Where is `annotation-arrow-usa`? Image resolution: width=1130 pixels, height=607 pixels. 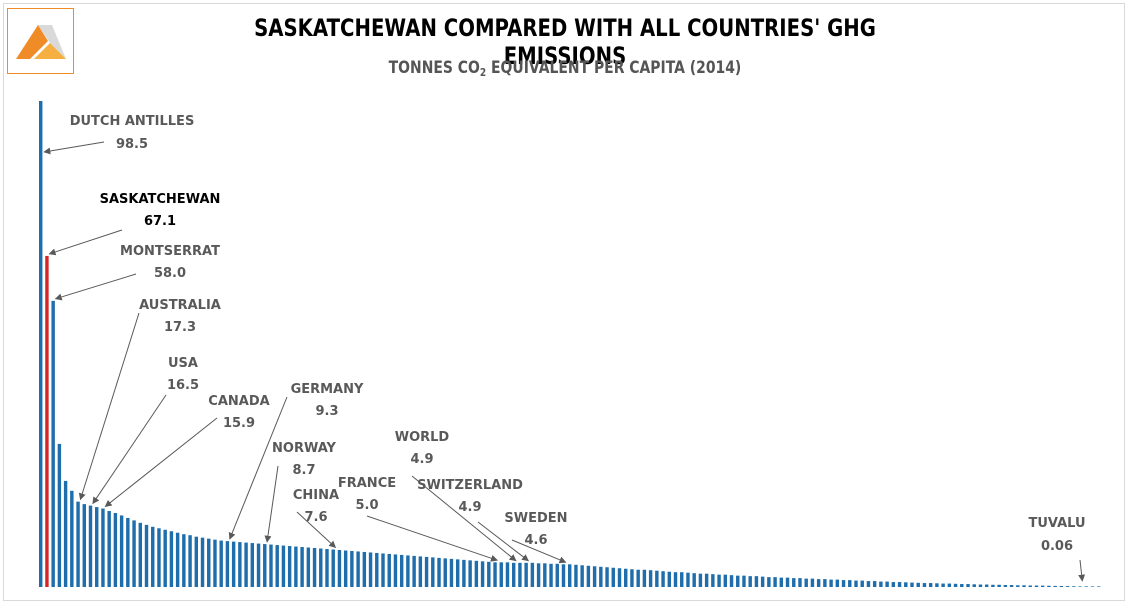 annotation-arrow-usa is located at coordinates (129, 449).